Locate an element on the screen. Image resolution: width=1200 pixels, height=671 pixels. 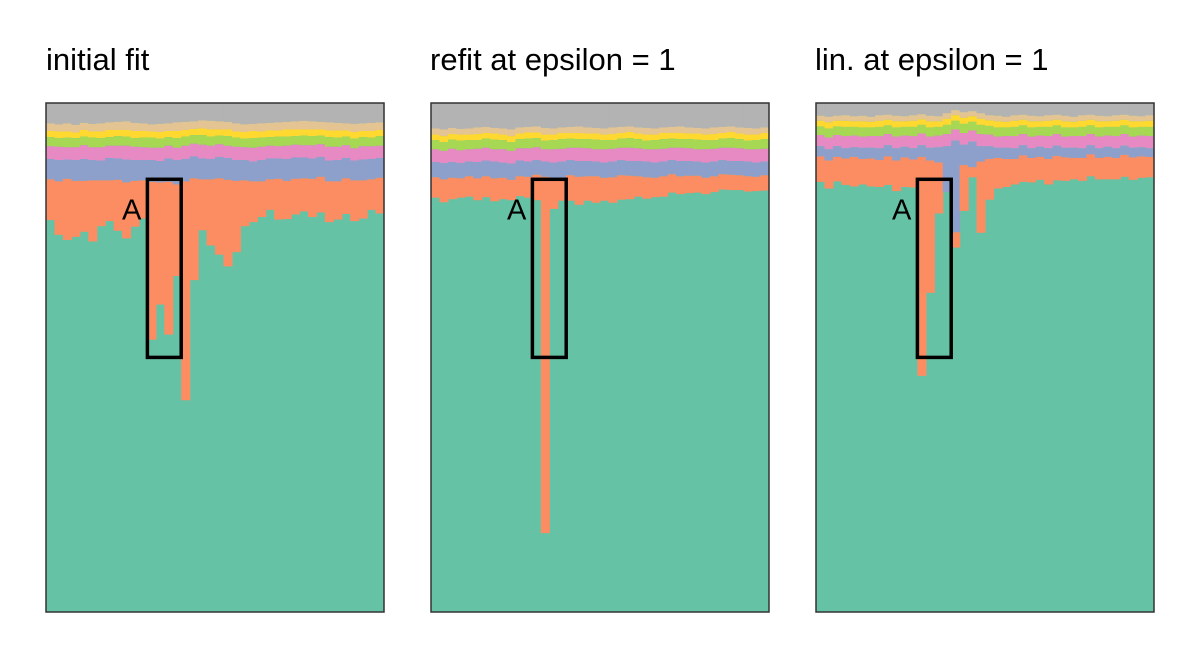
panel-0-bar-layer5-col13 is located at coordinates (160, 172).